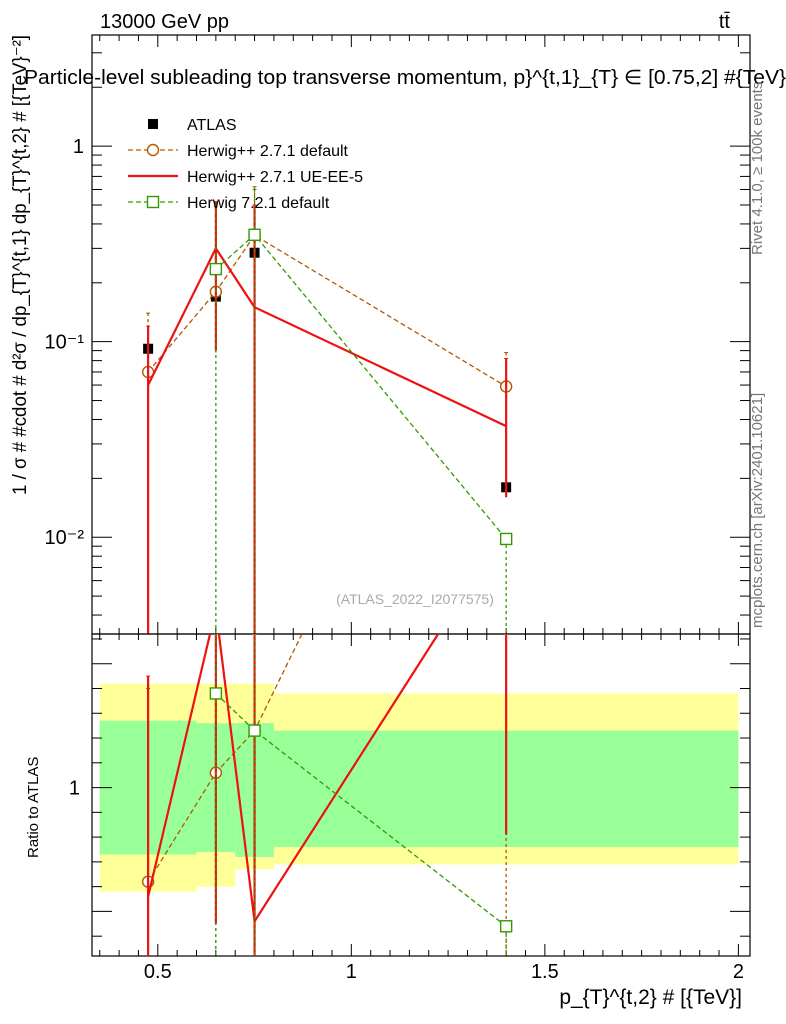  I want to click on energy-label: 13000 GeV pp, so click(164, 22).